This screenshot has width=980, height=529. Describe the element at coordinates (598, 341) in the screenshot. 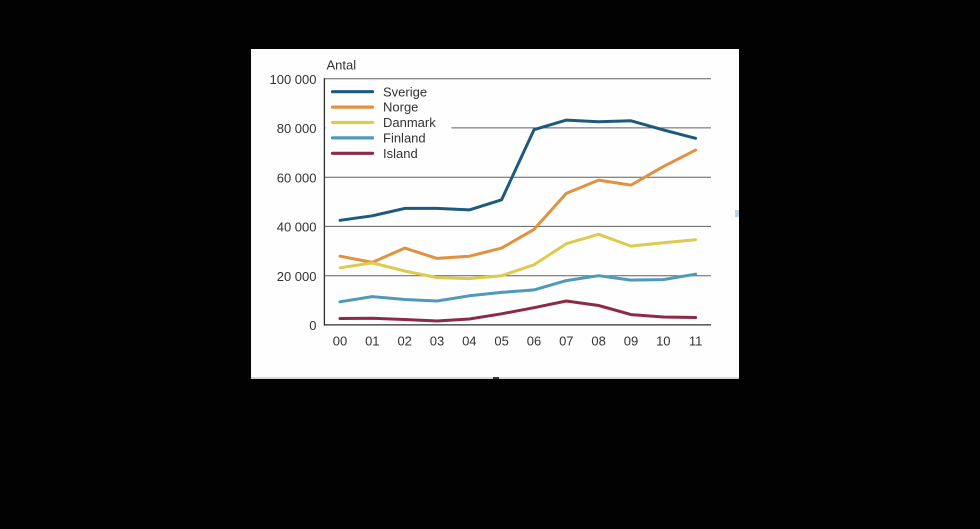

I see `svg-text: 08` at that location.